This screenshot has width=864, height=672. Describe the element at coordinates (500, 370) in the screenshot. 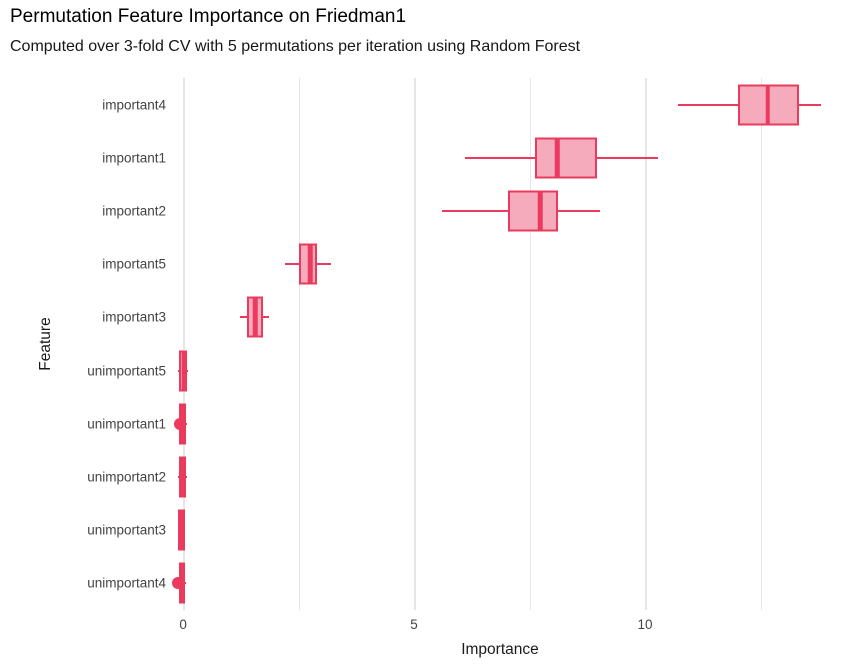

I see `boxplot-row-unimportant5` at that location.